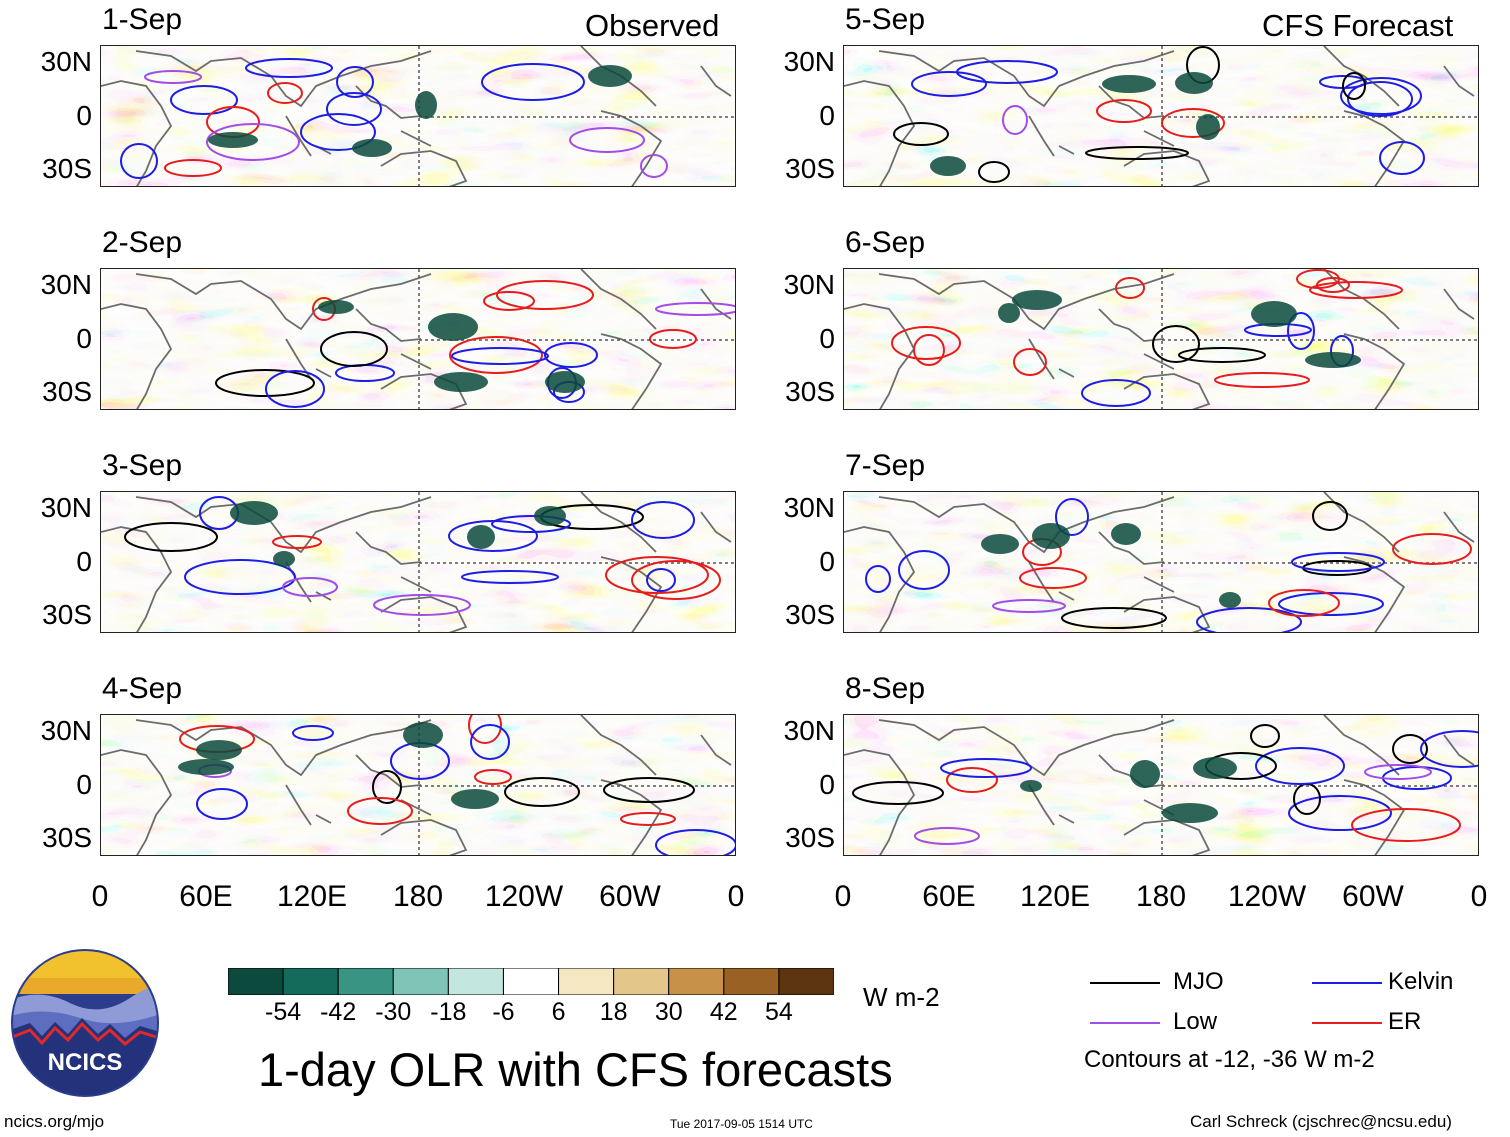 The image size is (1510, 1137). What do you see at coordinates (558, 1012) in the screenshot?
I see `colorbar-tick-label: 6` at bounding box center [558, 1012].